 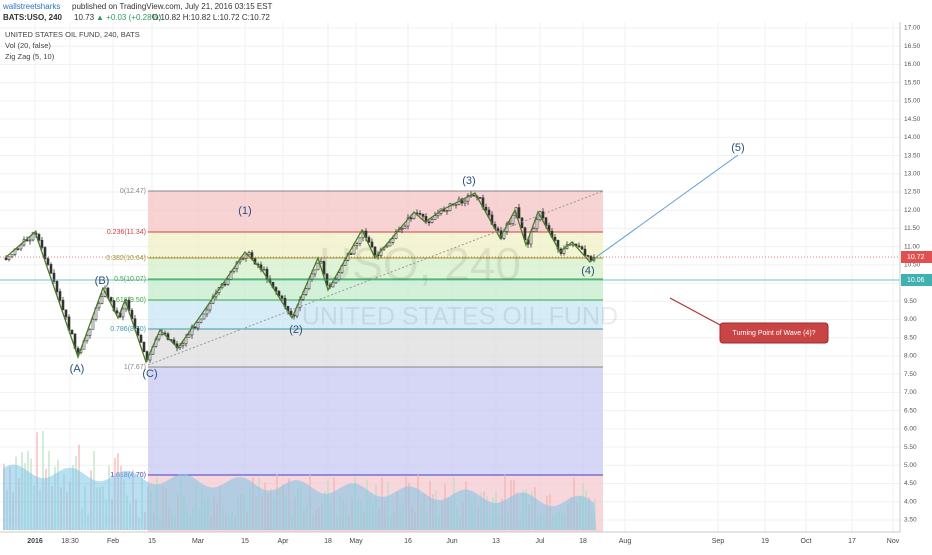 What do you see at coordinates (77, 369) in the screenshot?
I see `wave-label: (A)` at bounding box center [77, 369].